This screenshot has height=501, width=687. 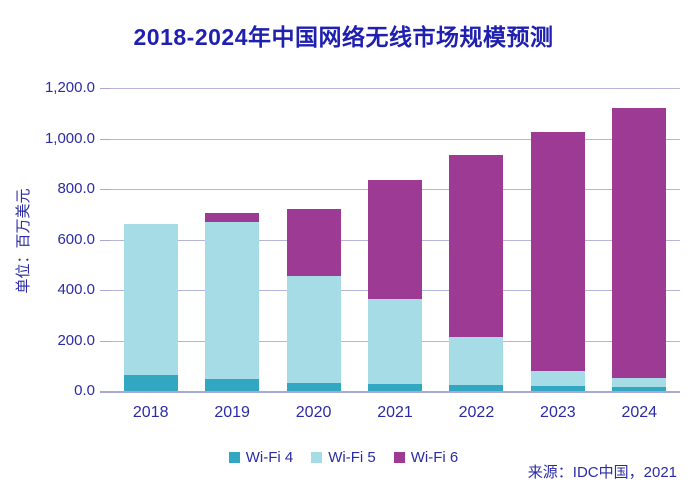 What do you see at coordinates (232, 384) in the screenshot?
I see `bar-segment-wifi4-2019` at bounding box center [232, 384].